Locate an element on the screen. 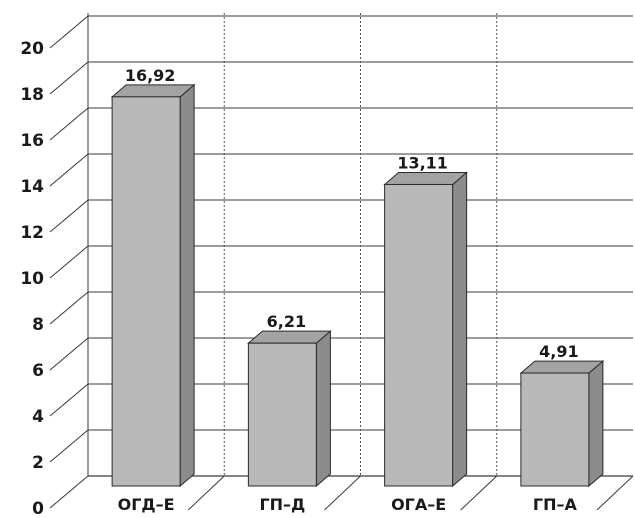  y-tick-label: 10 is located at coordinates (32, 279).